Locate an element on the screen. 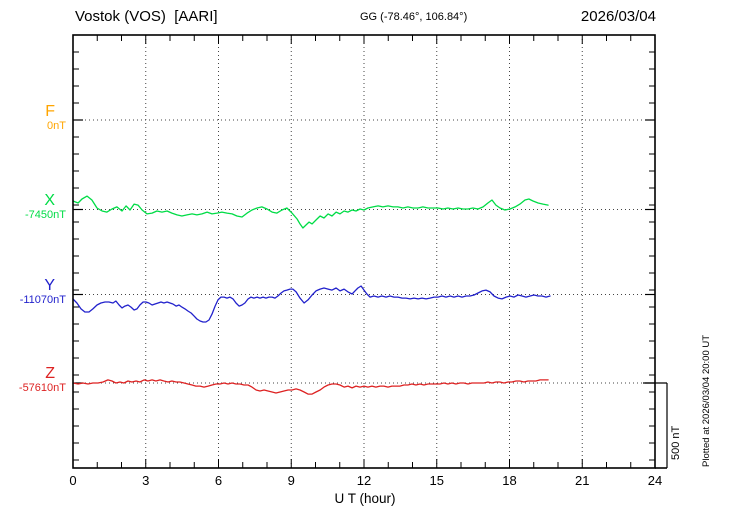 This screenshot has width=730, height=520. scale-bar-label: 500 nT is located at coordinates (676, 442).